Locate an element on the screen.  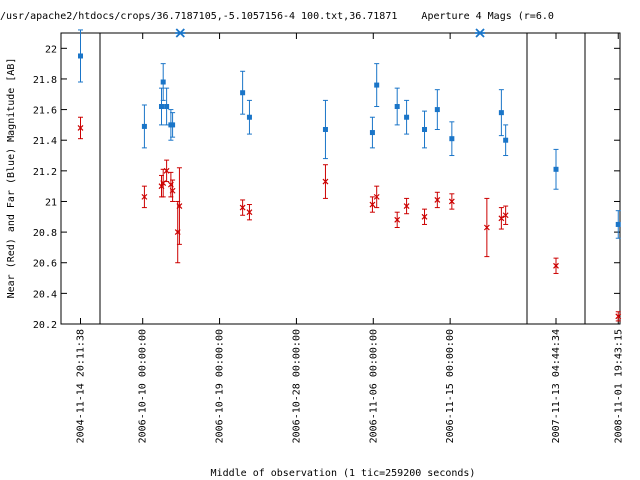
y-tick-label: 20.4 is located at coordinates (45, 294).